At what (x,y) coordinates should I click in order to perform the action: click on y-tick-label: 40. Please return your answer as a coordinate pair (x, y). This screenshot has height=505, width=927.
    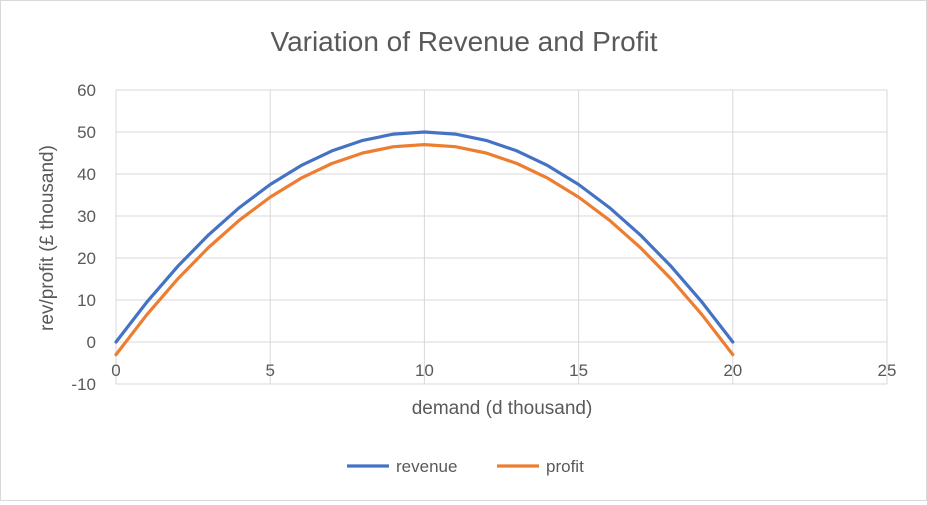
    Looking at the image, I should click on (86, 174).